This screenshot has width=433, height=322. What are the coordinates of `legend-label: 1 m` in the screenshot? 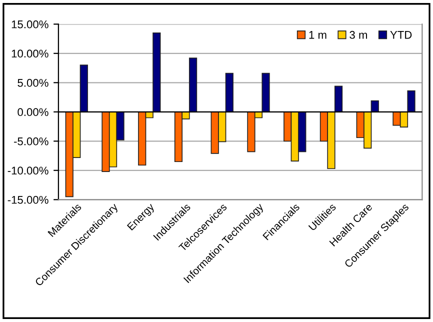 It's located at (317, 35).